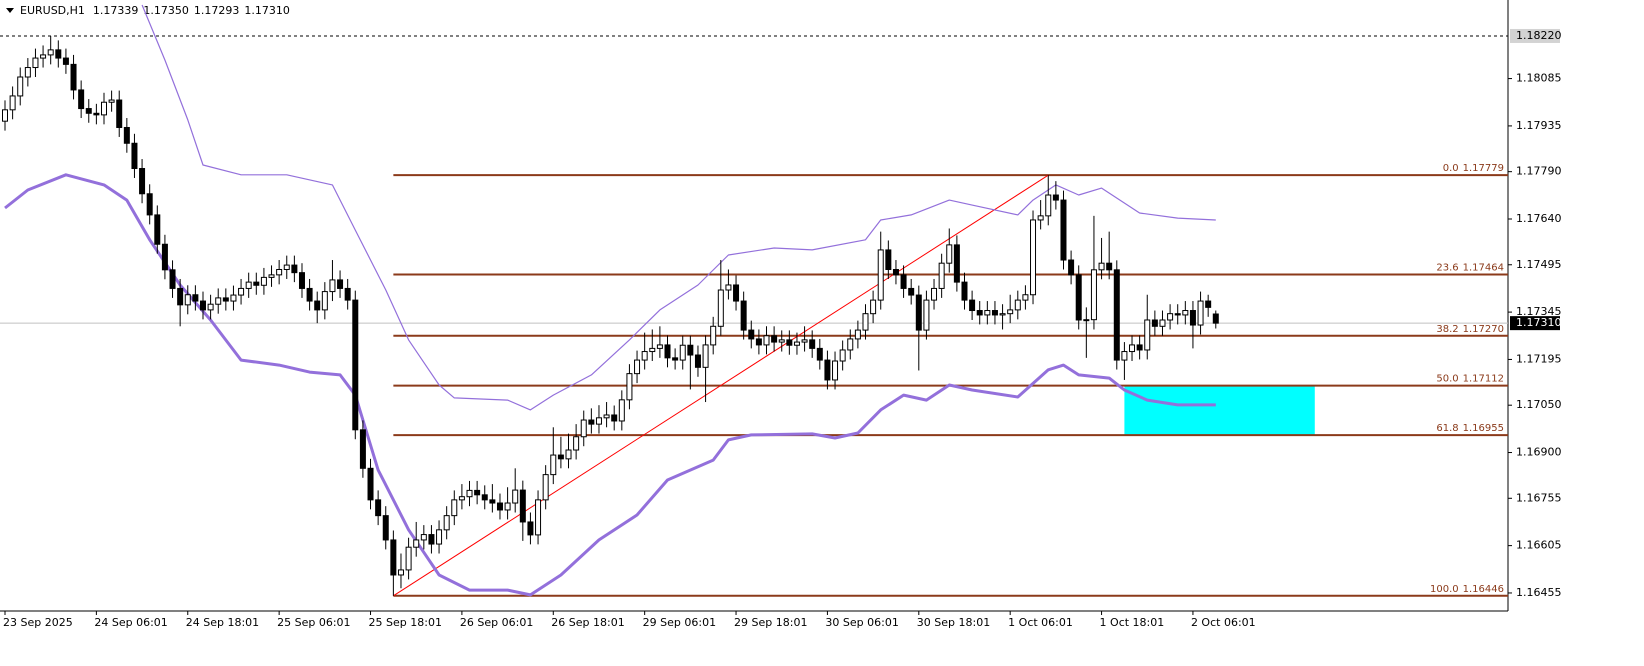 The height and width of the screenshot is (666, 1644). What do you see at coordinates (313, 622) in the screenshot?
I see `x-tick-label: 25 Sep 06:01` at bounding box center [313, 622].